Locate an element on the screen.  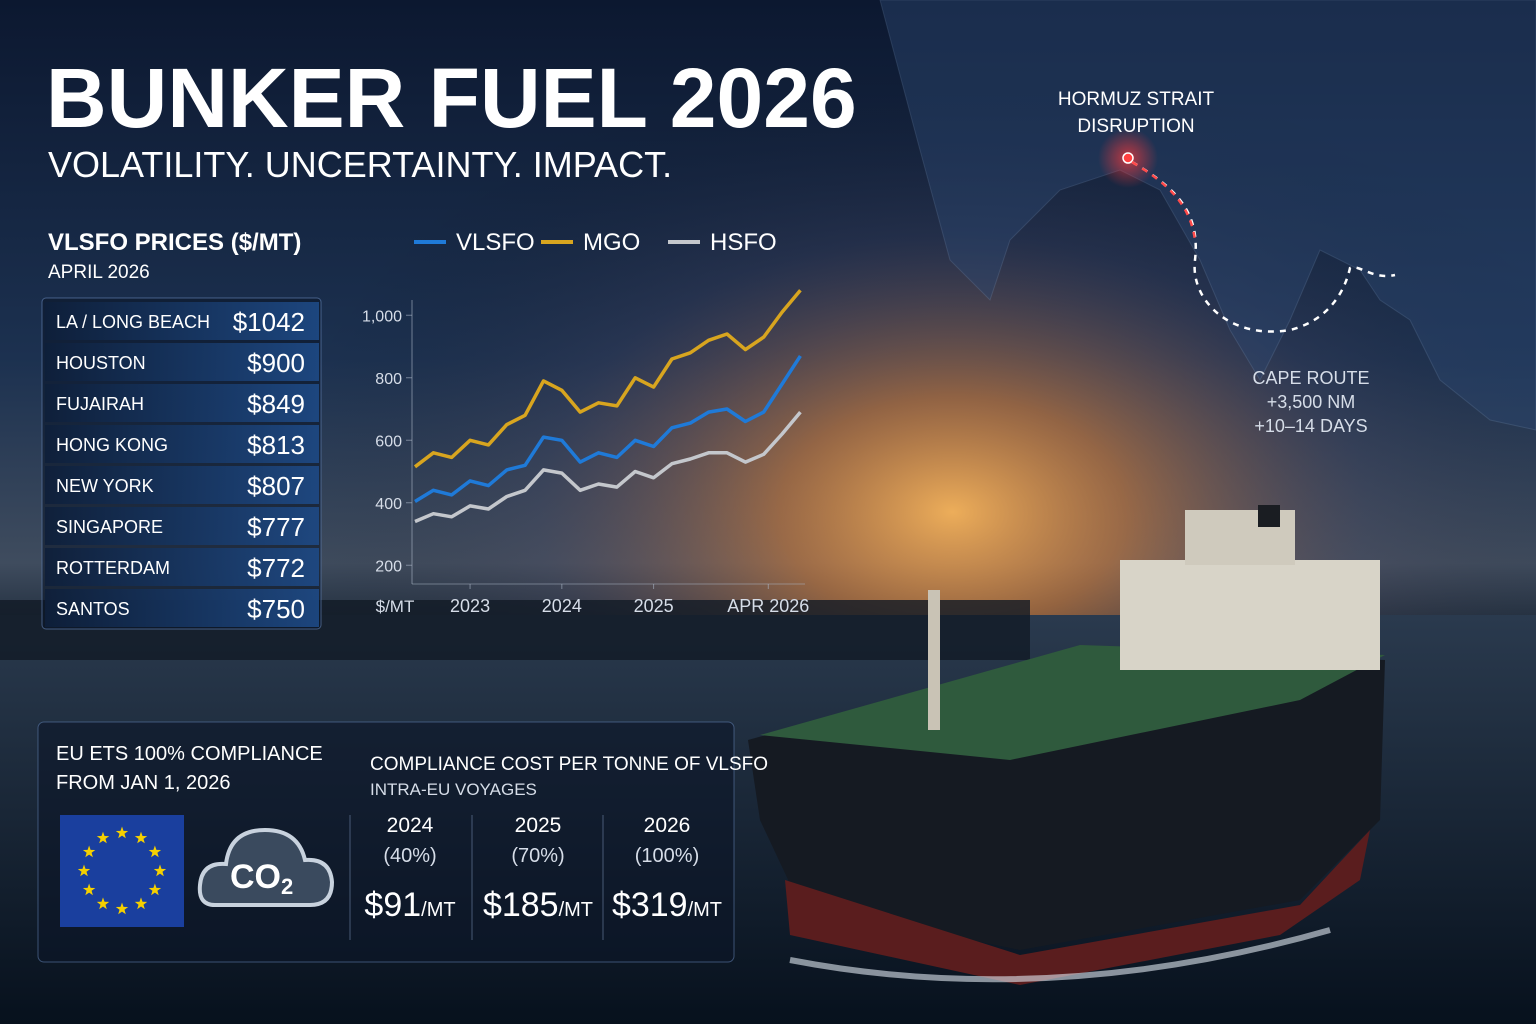
port-price: $1042 is located at coordinates (269, 322).